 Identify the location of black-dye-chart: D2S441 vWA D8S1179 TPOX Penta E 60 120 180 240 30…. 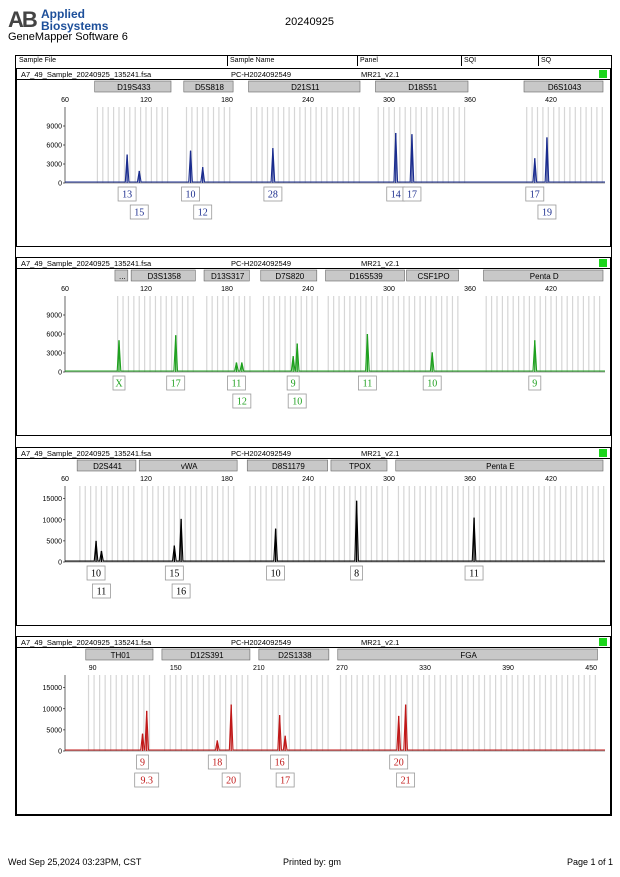
(324, 529).